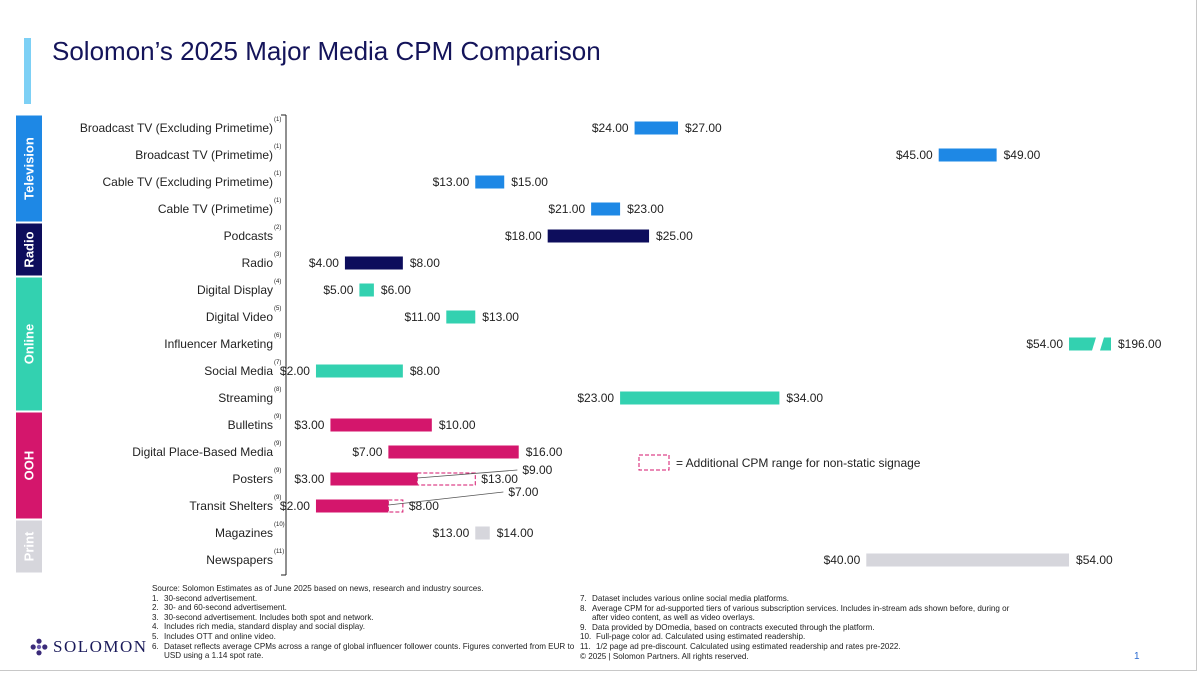  What do you see at coordinates (366, 290) in the screenshot?
I see `bar-digital-display` at bounding box center [366, 290].